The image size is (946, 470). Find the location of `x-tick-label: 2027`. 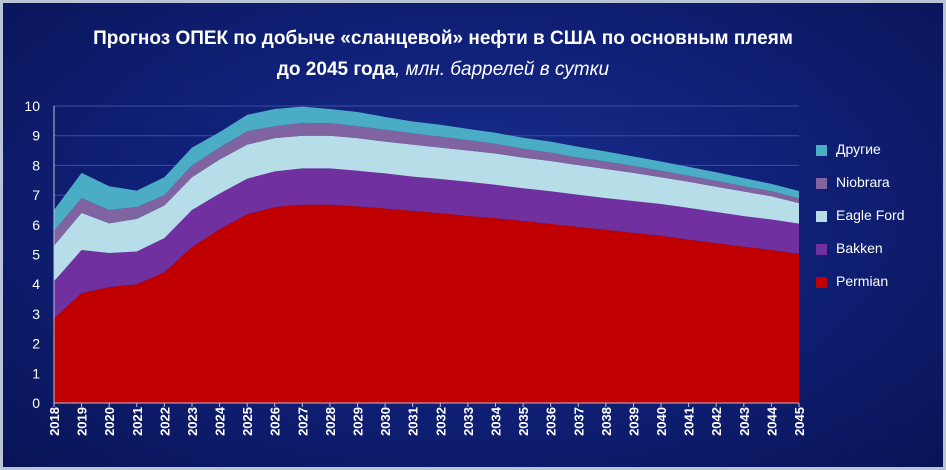

x-tick-label: 2027 is located at coordinates (302, 421).